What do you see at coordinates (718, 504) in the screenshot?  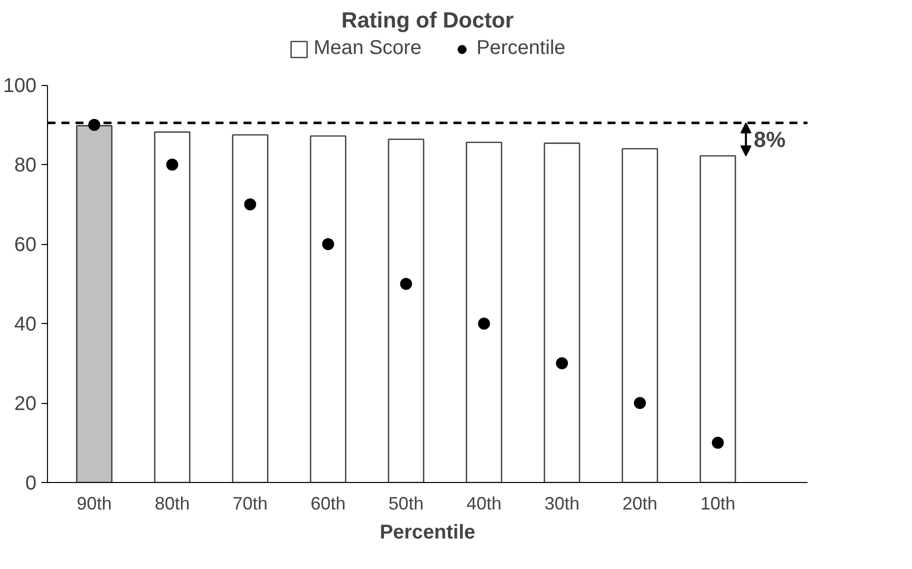 I see `x-tick-label: 10th` at bounding box center [718, 504].